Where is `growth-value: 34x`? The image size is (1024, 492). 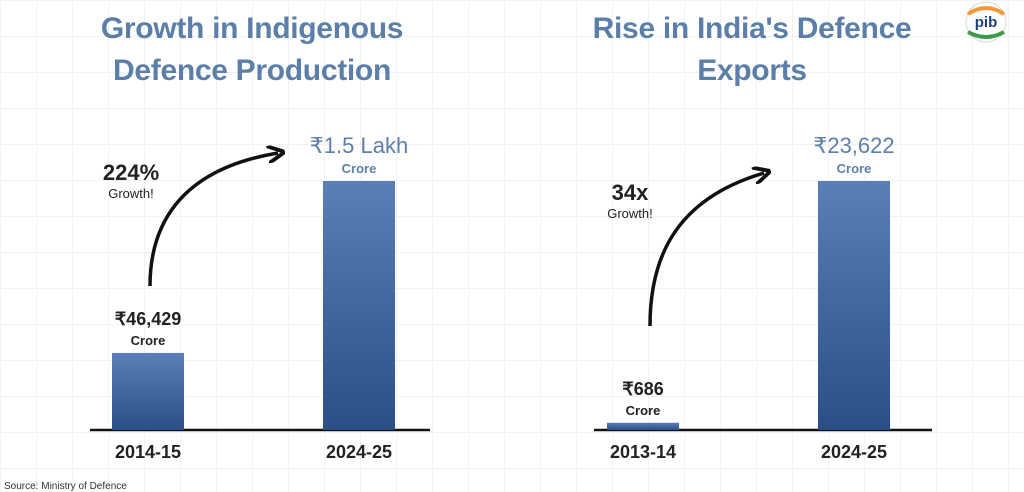 growth-value: 34x is located at coordinates (630, 192).